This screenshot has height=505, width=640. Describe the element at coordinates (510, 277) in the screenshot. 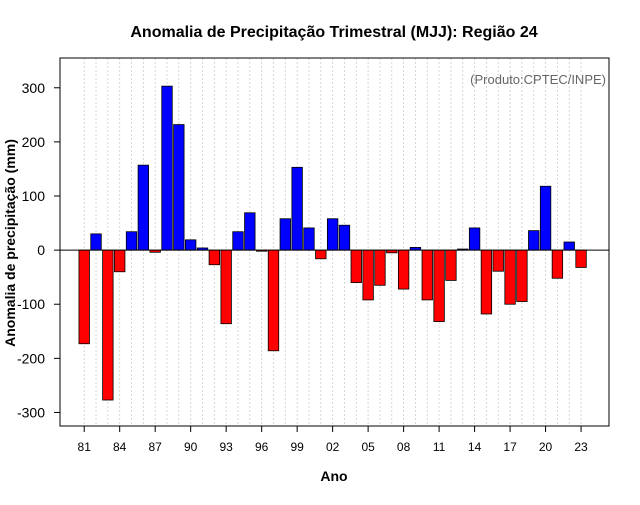

I see `bar-2017` at that location.